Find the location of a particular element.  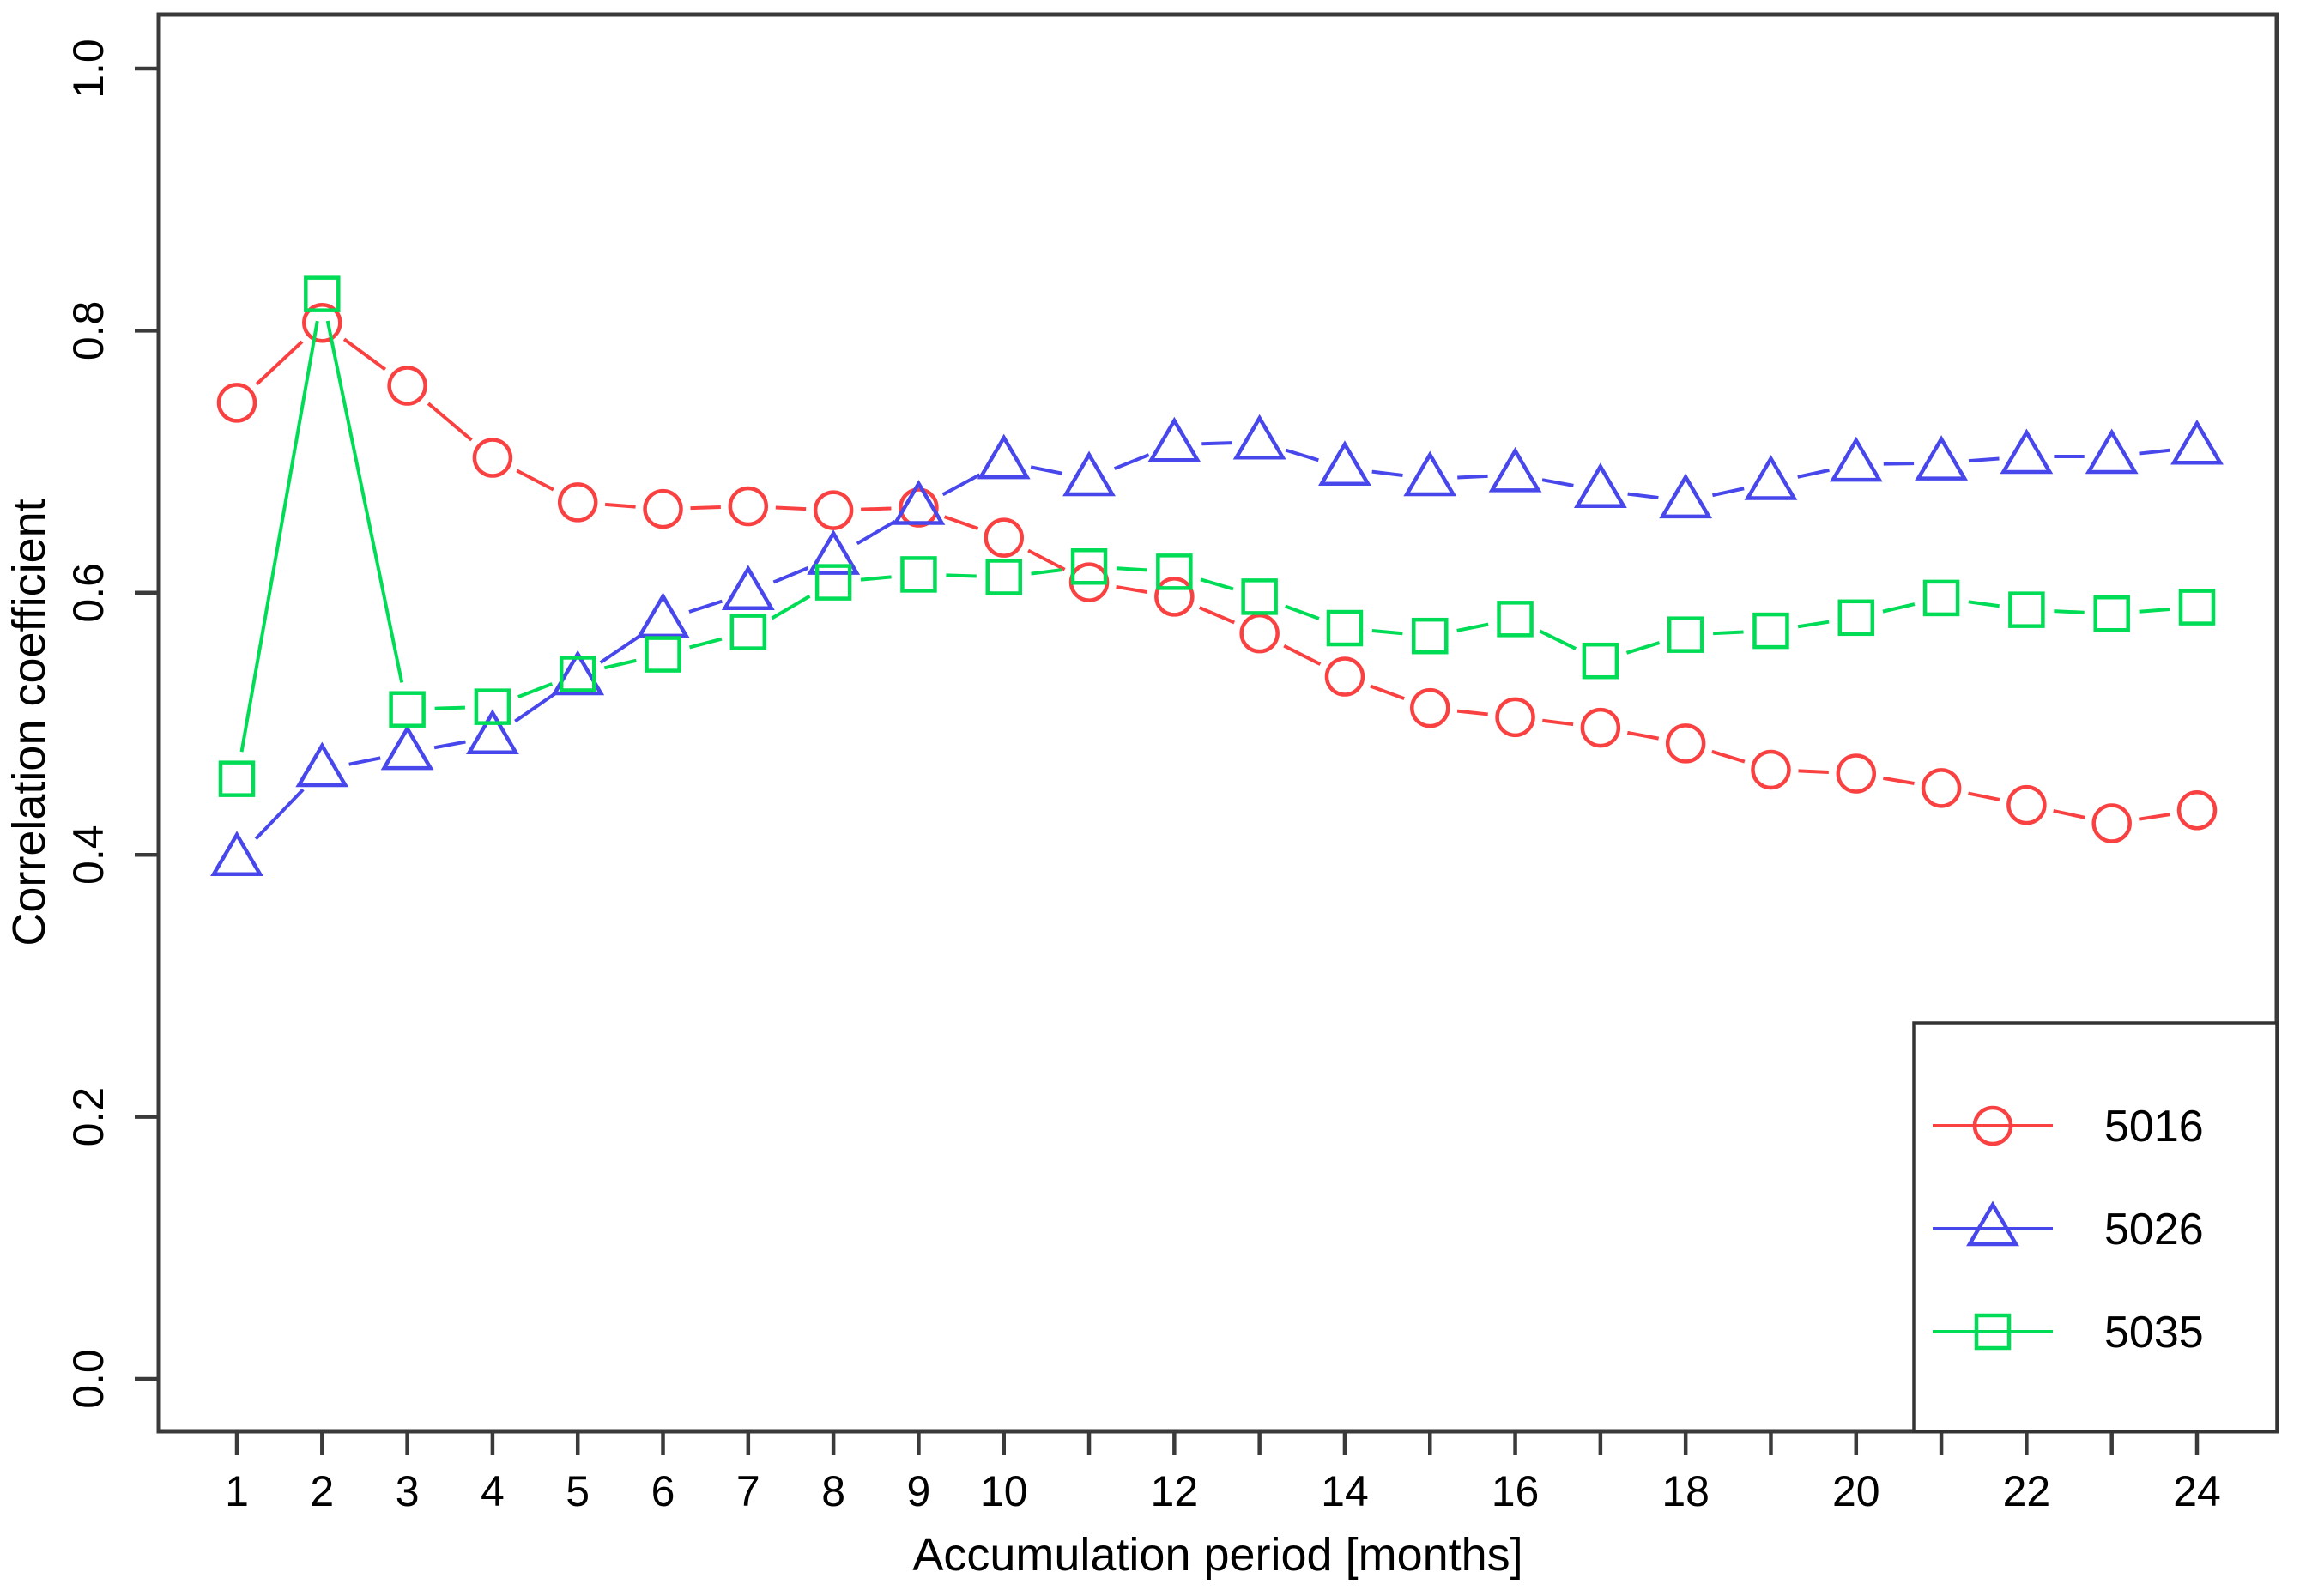

x-tick-label: 2 is located at coordinates (322, 1491).